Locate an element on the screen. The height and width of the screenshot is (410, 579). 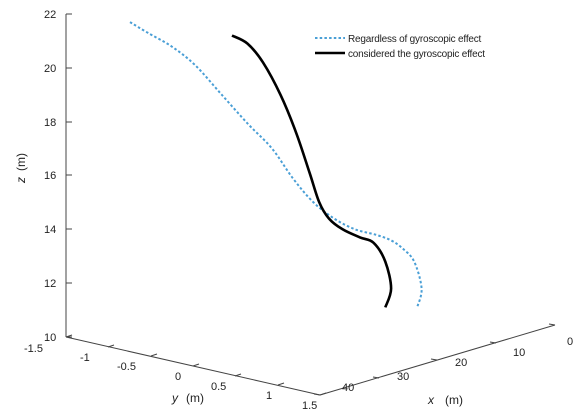
z-tick-label: 22 is located at coordinates (50, 15).